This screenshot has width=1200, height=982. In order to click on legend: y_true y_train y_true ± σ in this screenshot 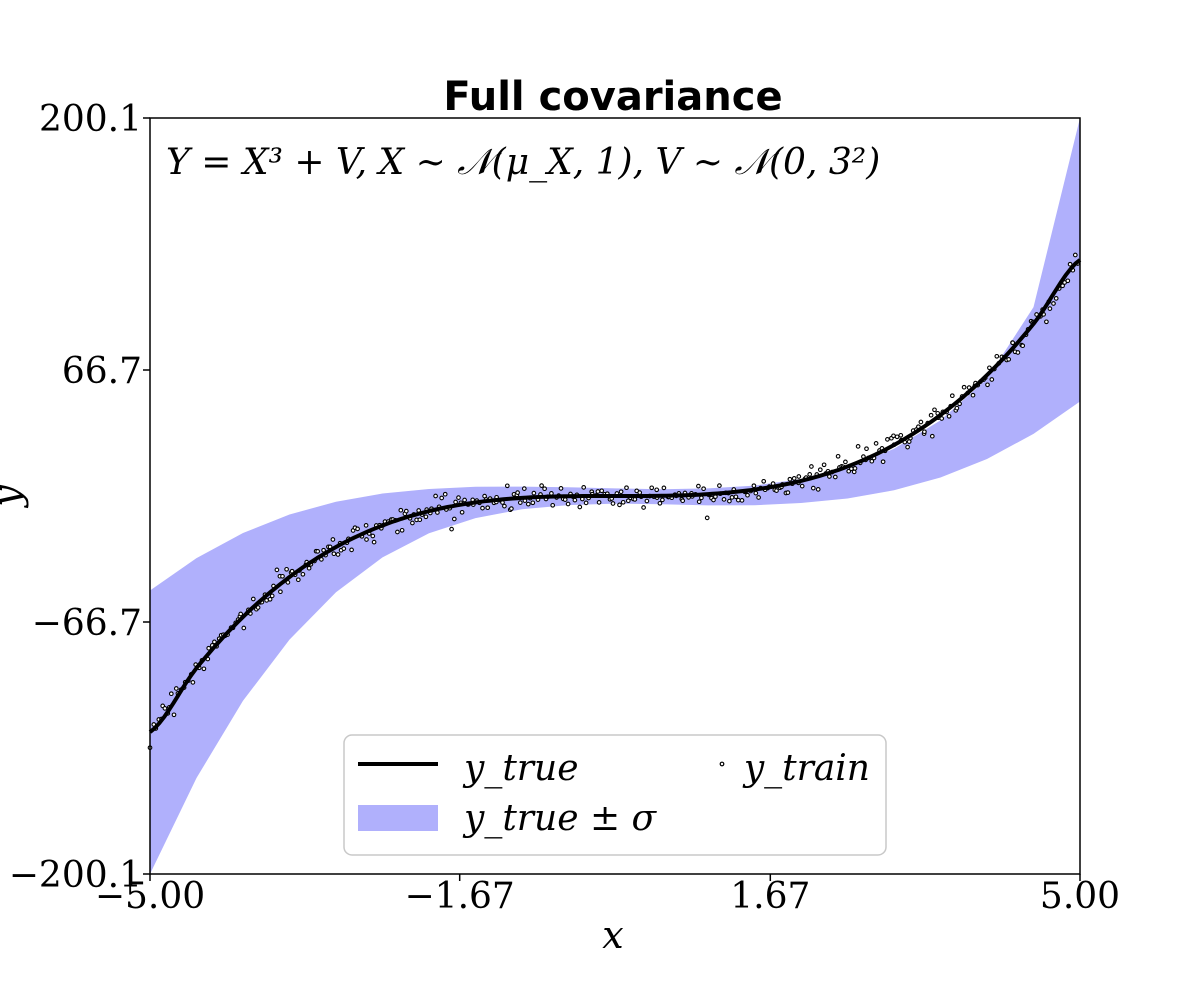, I will do `click(615, 795)`.